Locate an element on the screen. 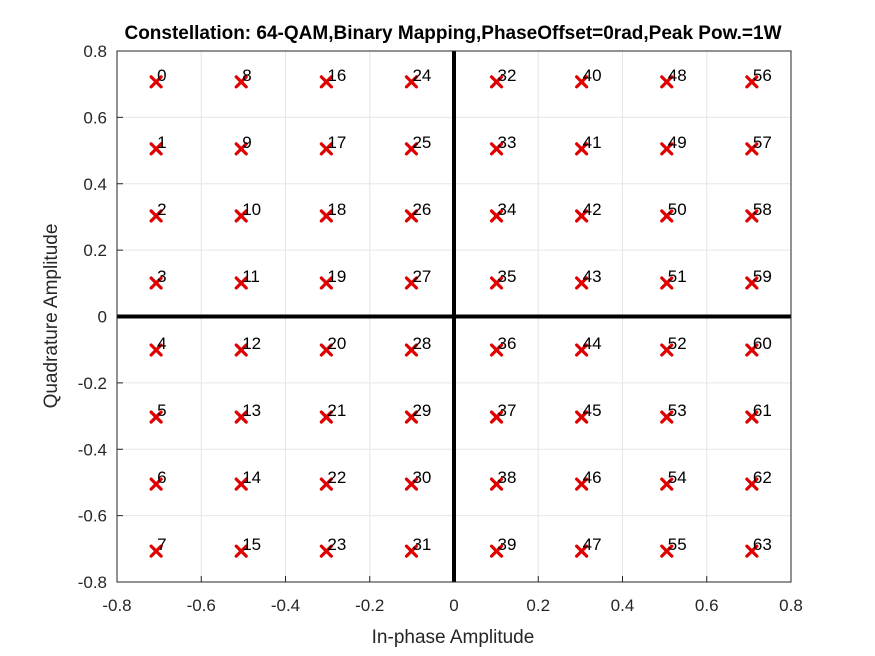 This screenshot has width=875, height=656. constellation-point: 63 is located at coordinates (758, 546).